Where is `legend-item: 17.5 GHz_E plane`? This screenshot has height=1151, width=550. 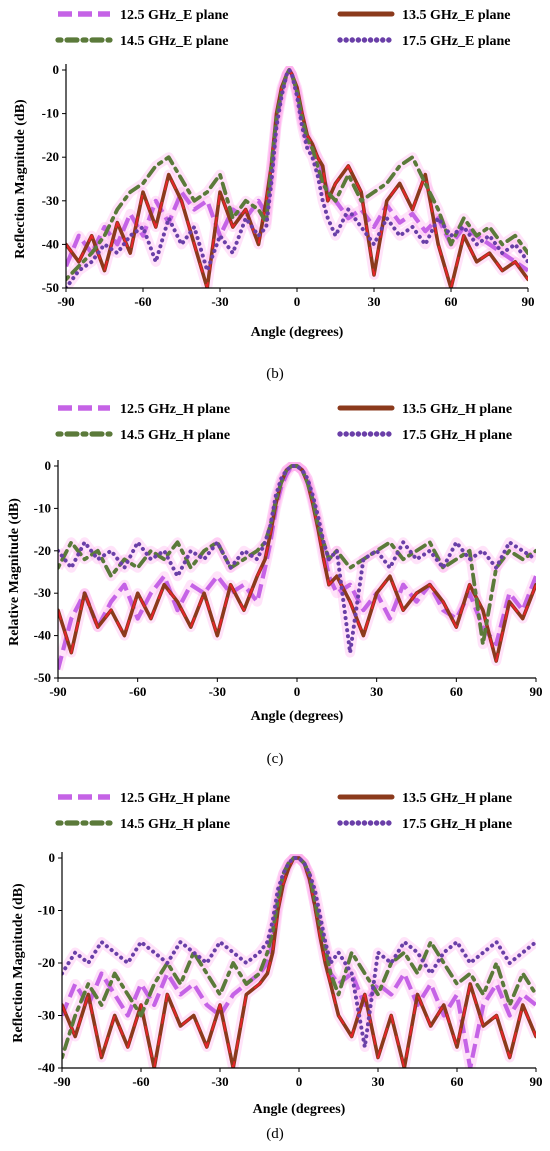
legend-item: 17.5 GHz_E plane is located at coordinates (424, 41).